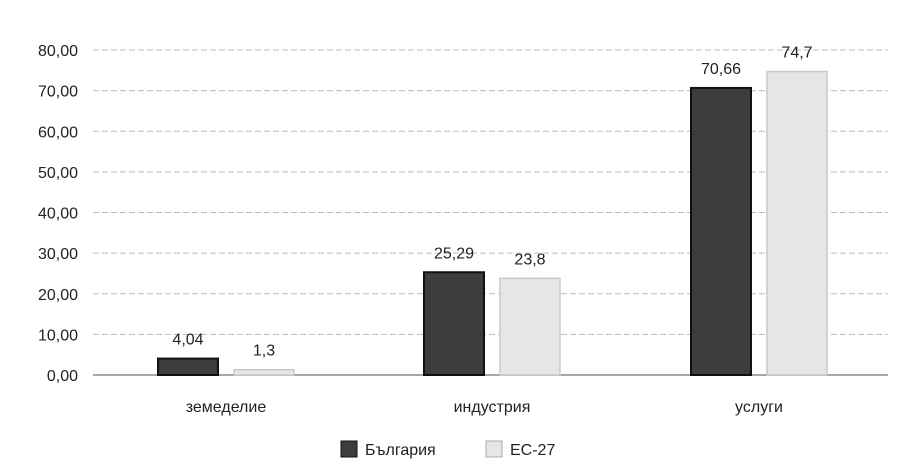 Image resolution: width=907 pixels, height=475 pixels. What do you see at coordinates (187, 340) in the screenshot?
I see `data-label: 4,04` at bounding box center [187, 340].